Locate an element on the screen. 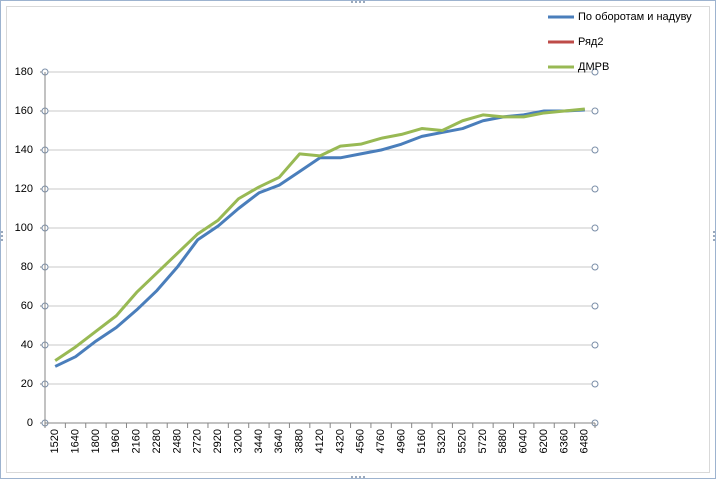 Image resolution: width=716 pixels, height=479 pixels. x-tick-label: 3200 is located at coordinates (238, 441).